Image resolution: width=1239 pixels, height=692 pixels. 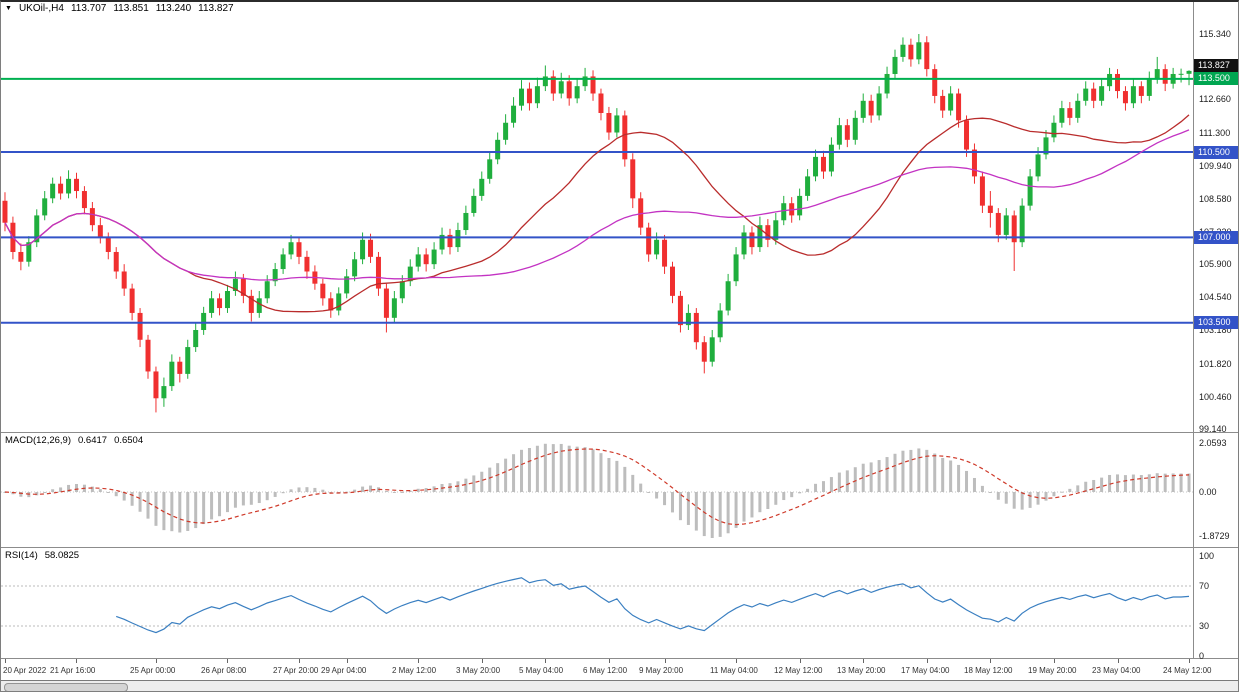 I want to click on macd-axis-label: -1.8729, so click(x=1214, y=536).